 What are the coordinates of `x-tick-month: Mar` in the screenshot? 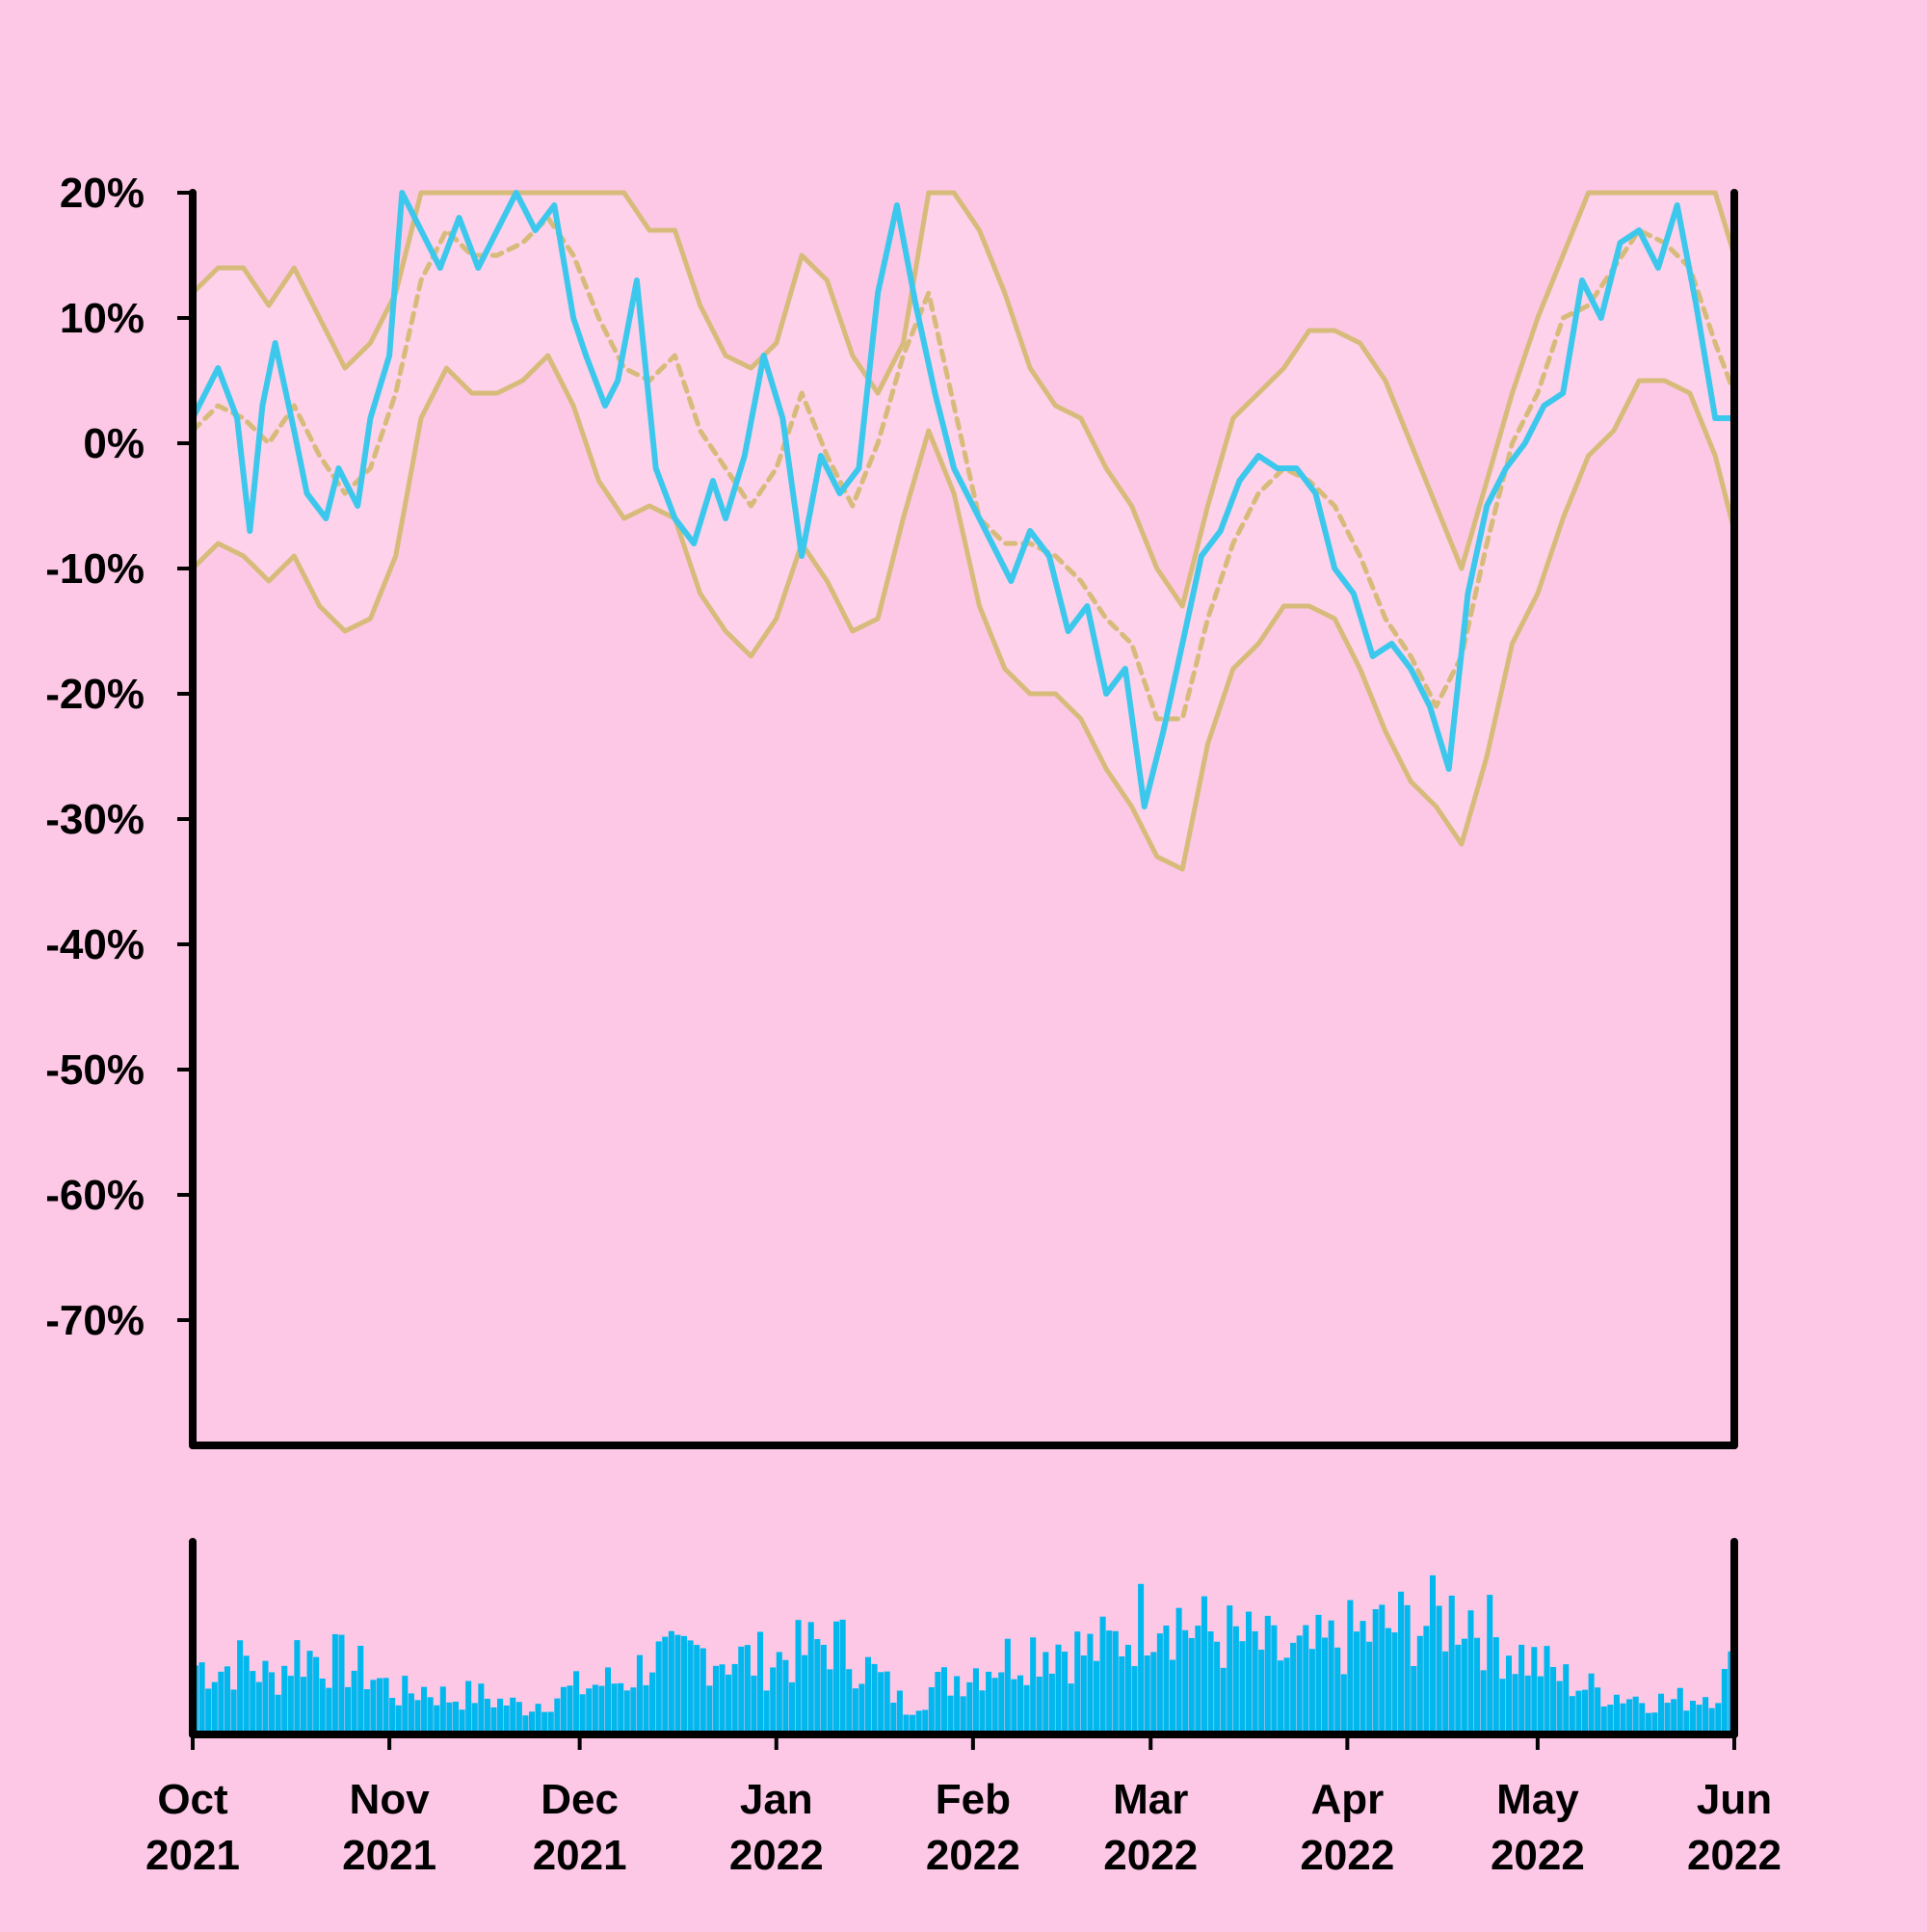 It's located at (1150, 1799).